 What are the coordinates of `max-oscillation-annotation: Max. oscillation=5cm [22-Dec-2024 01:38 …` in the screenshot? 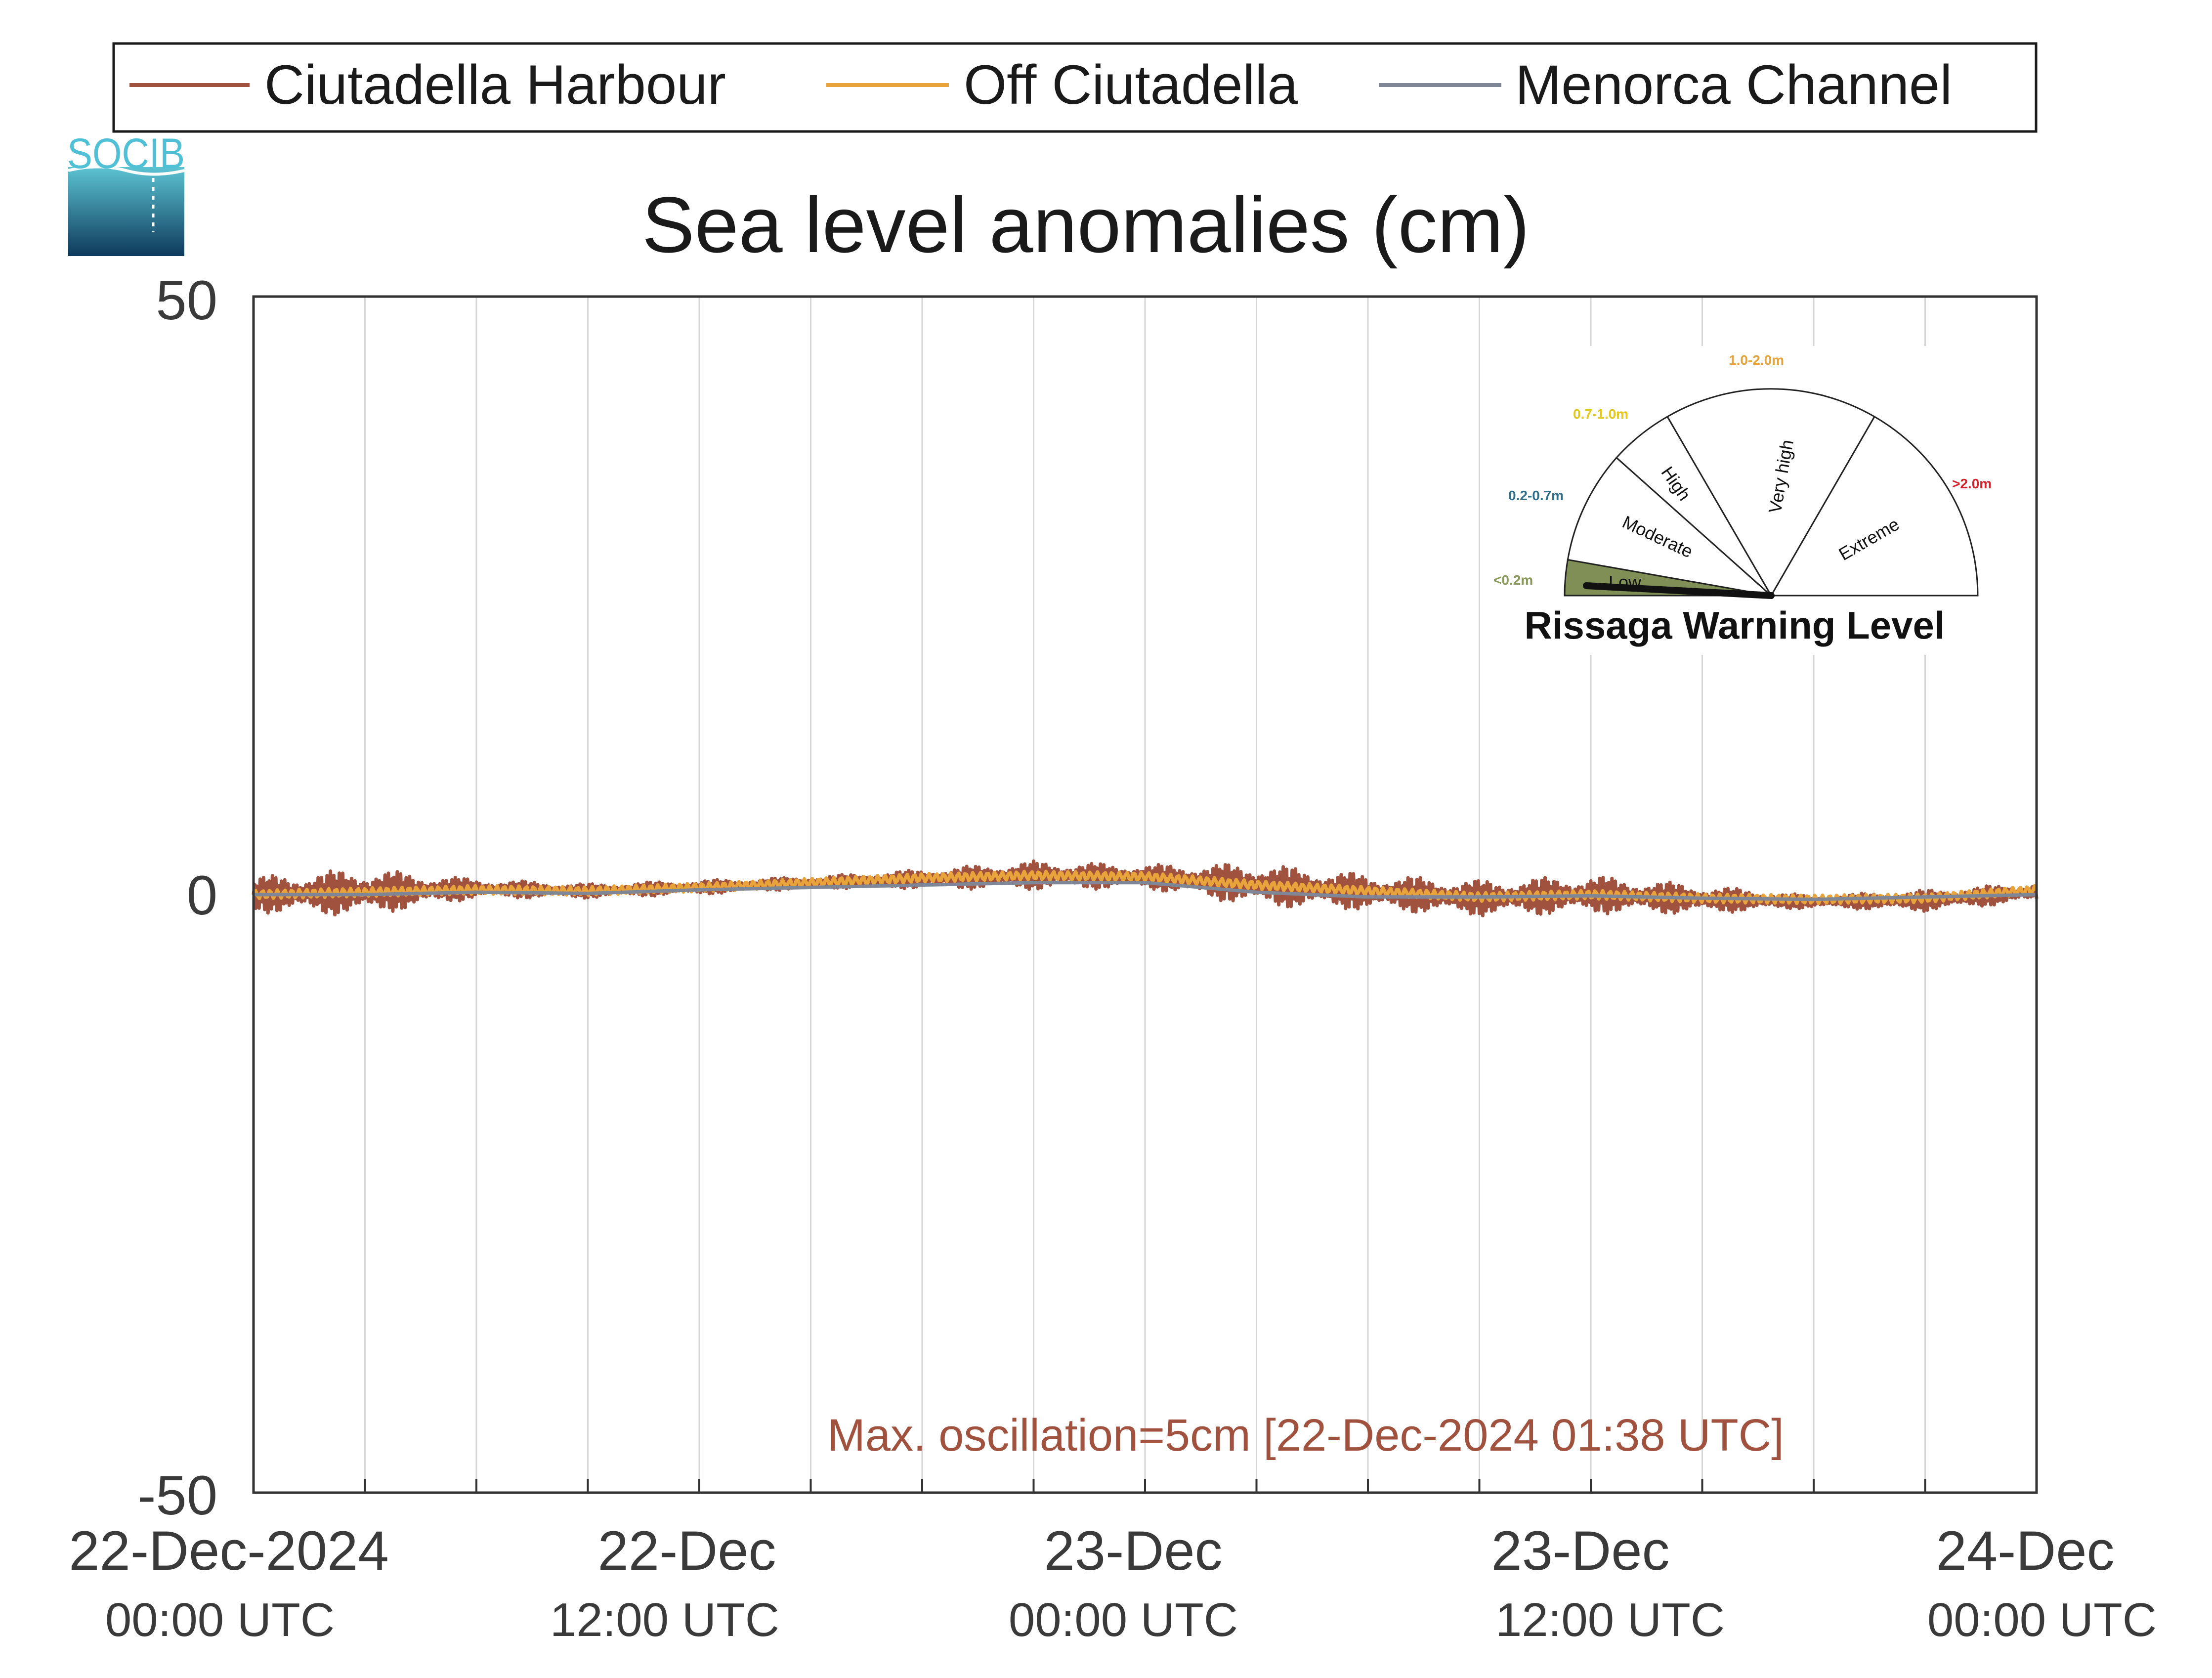 It's located at (1305, 1435).